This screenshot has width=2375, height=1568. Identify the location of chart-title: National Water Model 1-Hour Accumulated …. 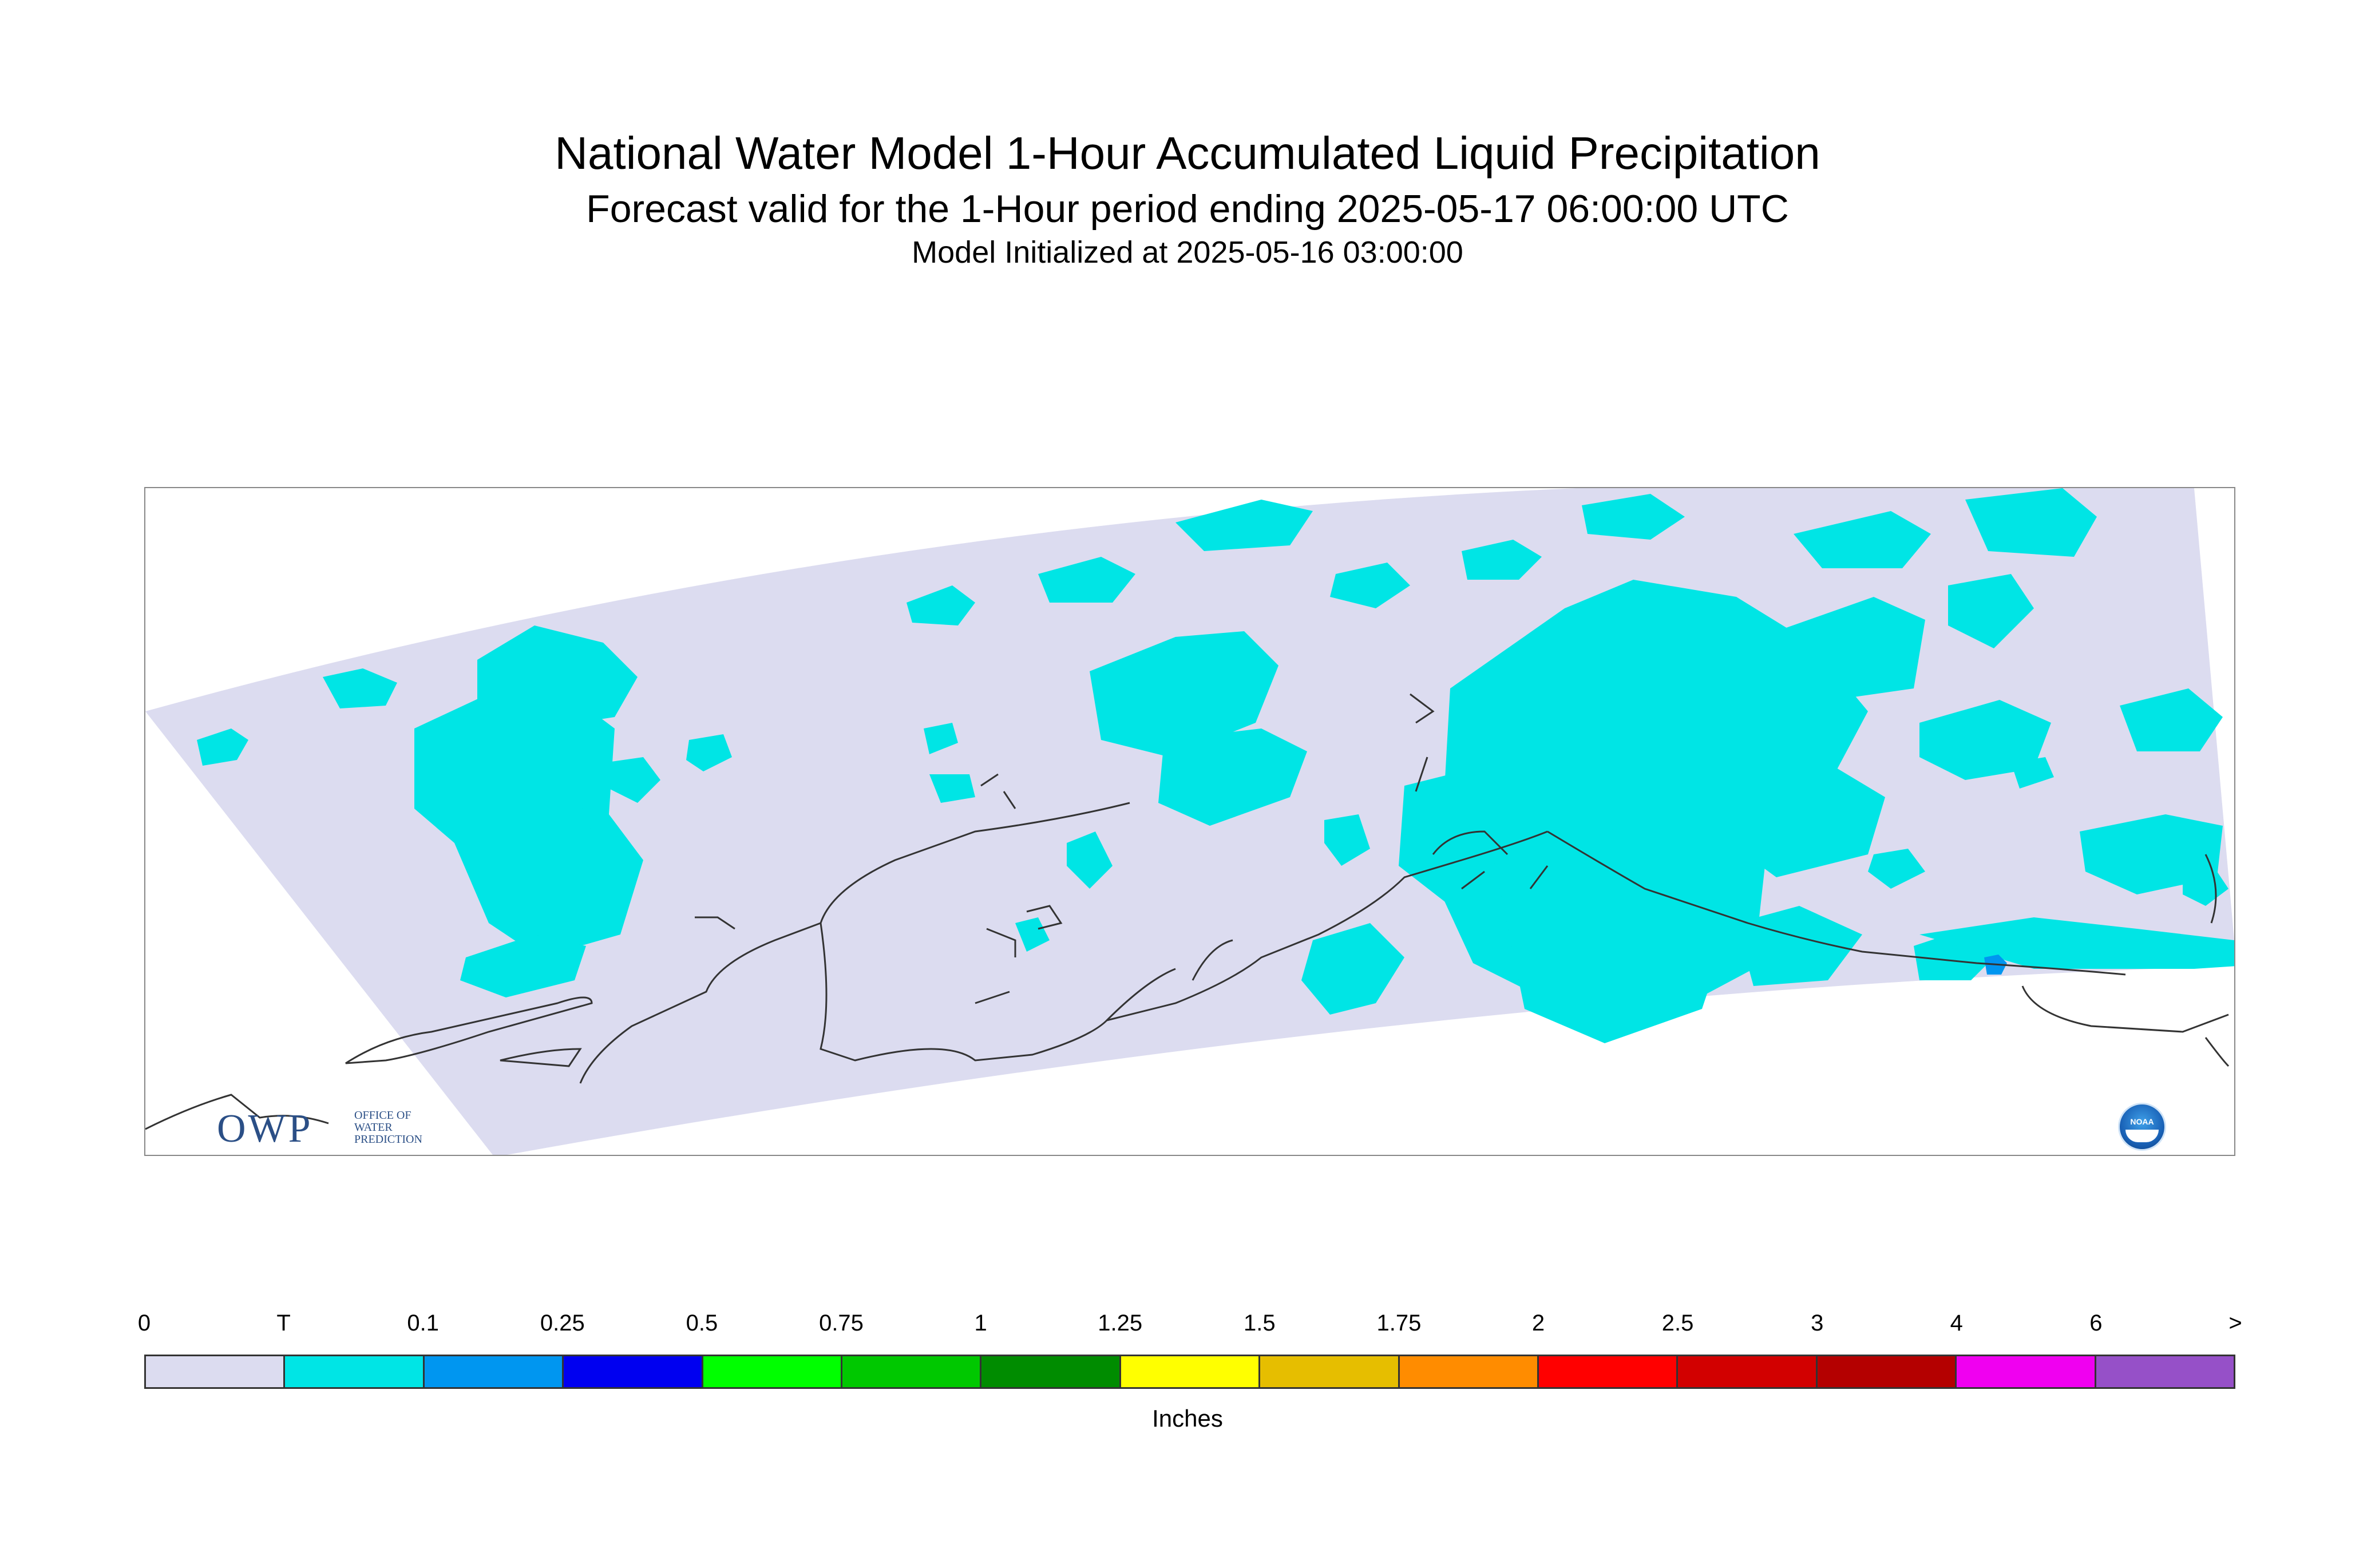
(1187, 153).